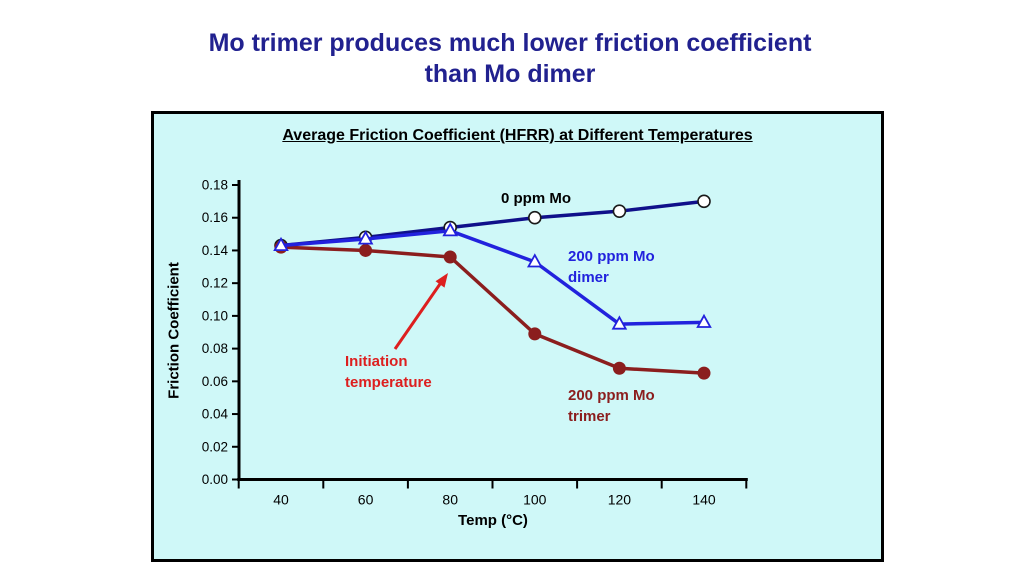  I want to click on svg-text: 0.16, so click(215, 217).